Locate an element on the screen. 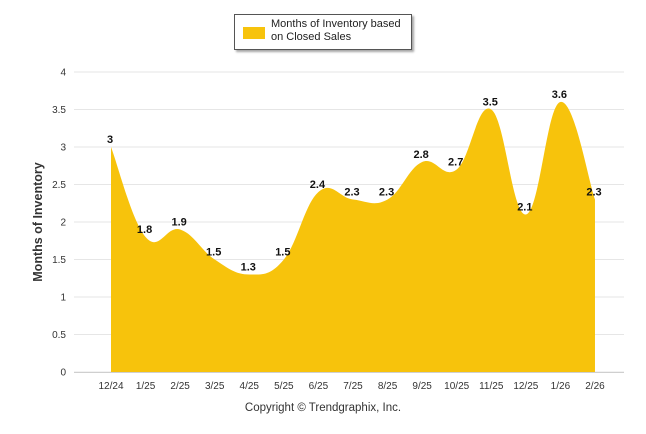 This screenshot has height=434, width=646. x-tick-label: 6/25 is located at coordinates (319, 386).